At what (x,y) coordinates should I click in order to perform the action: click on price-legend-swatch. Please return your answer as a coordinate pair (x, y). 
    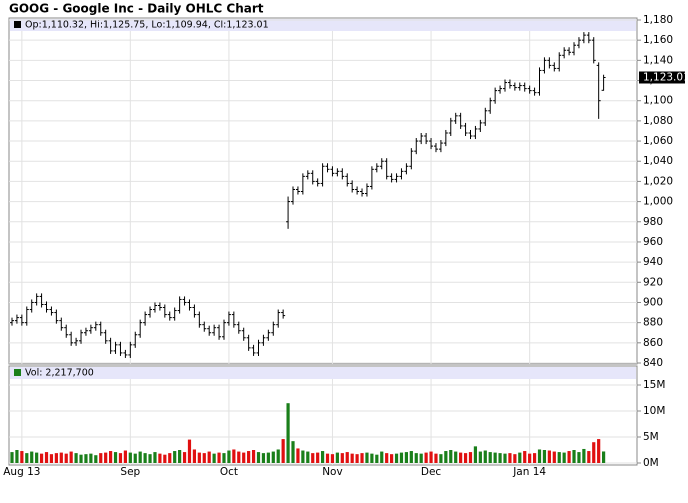
    Looking at the image, I should click on (17, 24).